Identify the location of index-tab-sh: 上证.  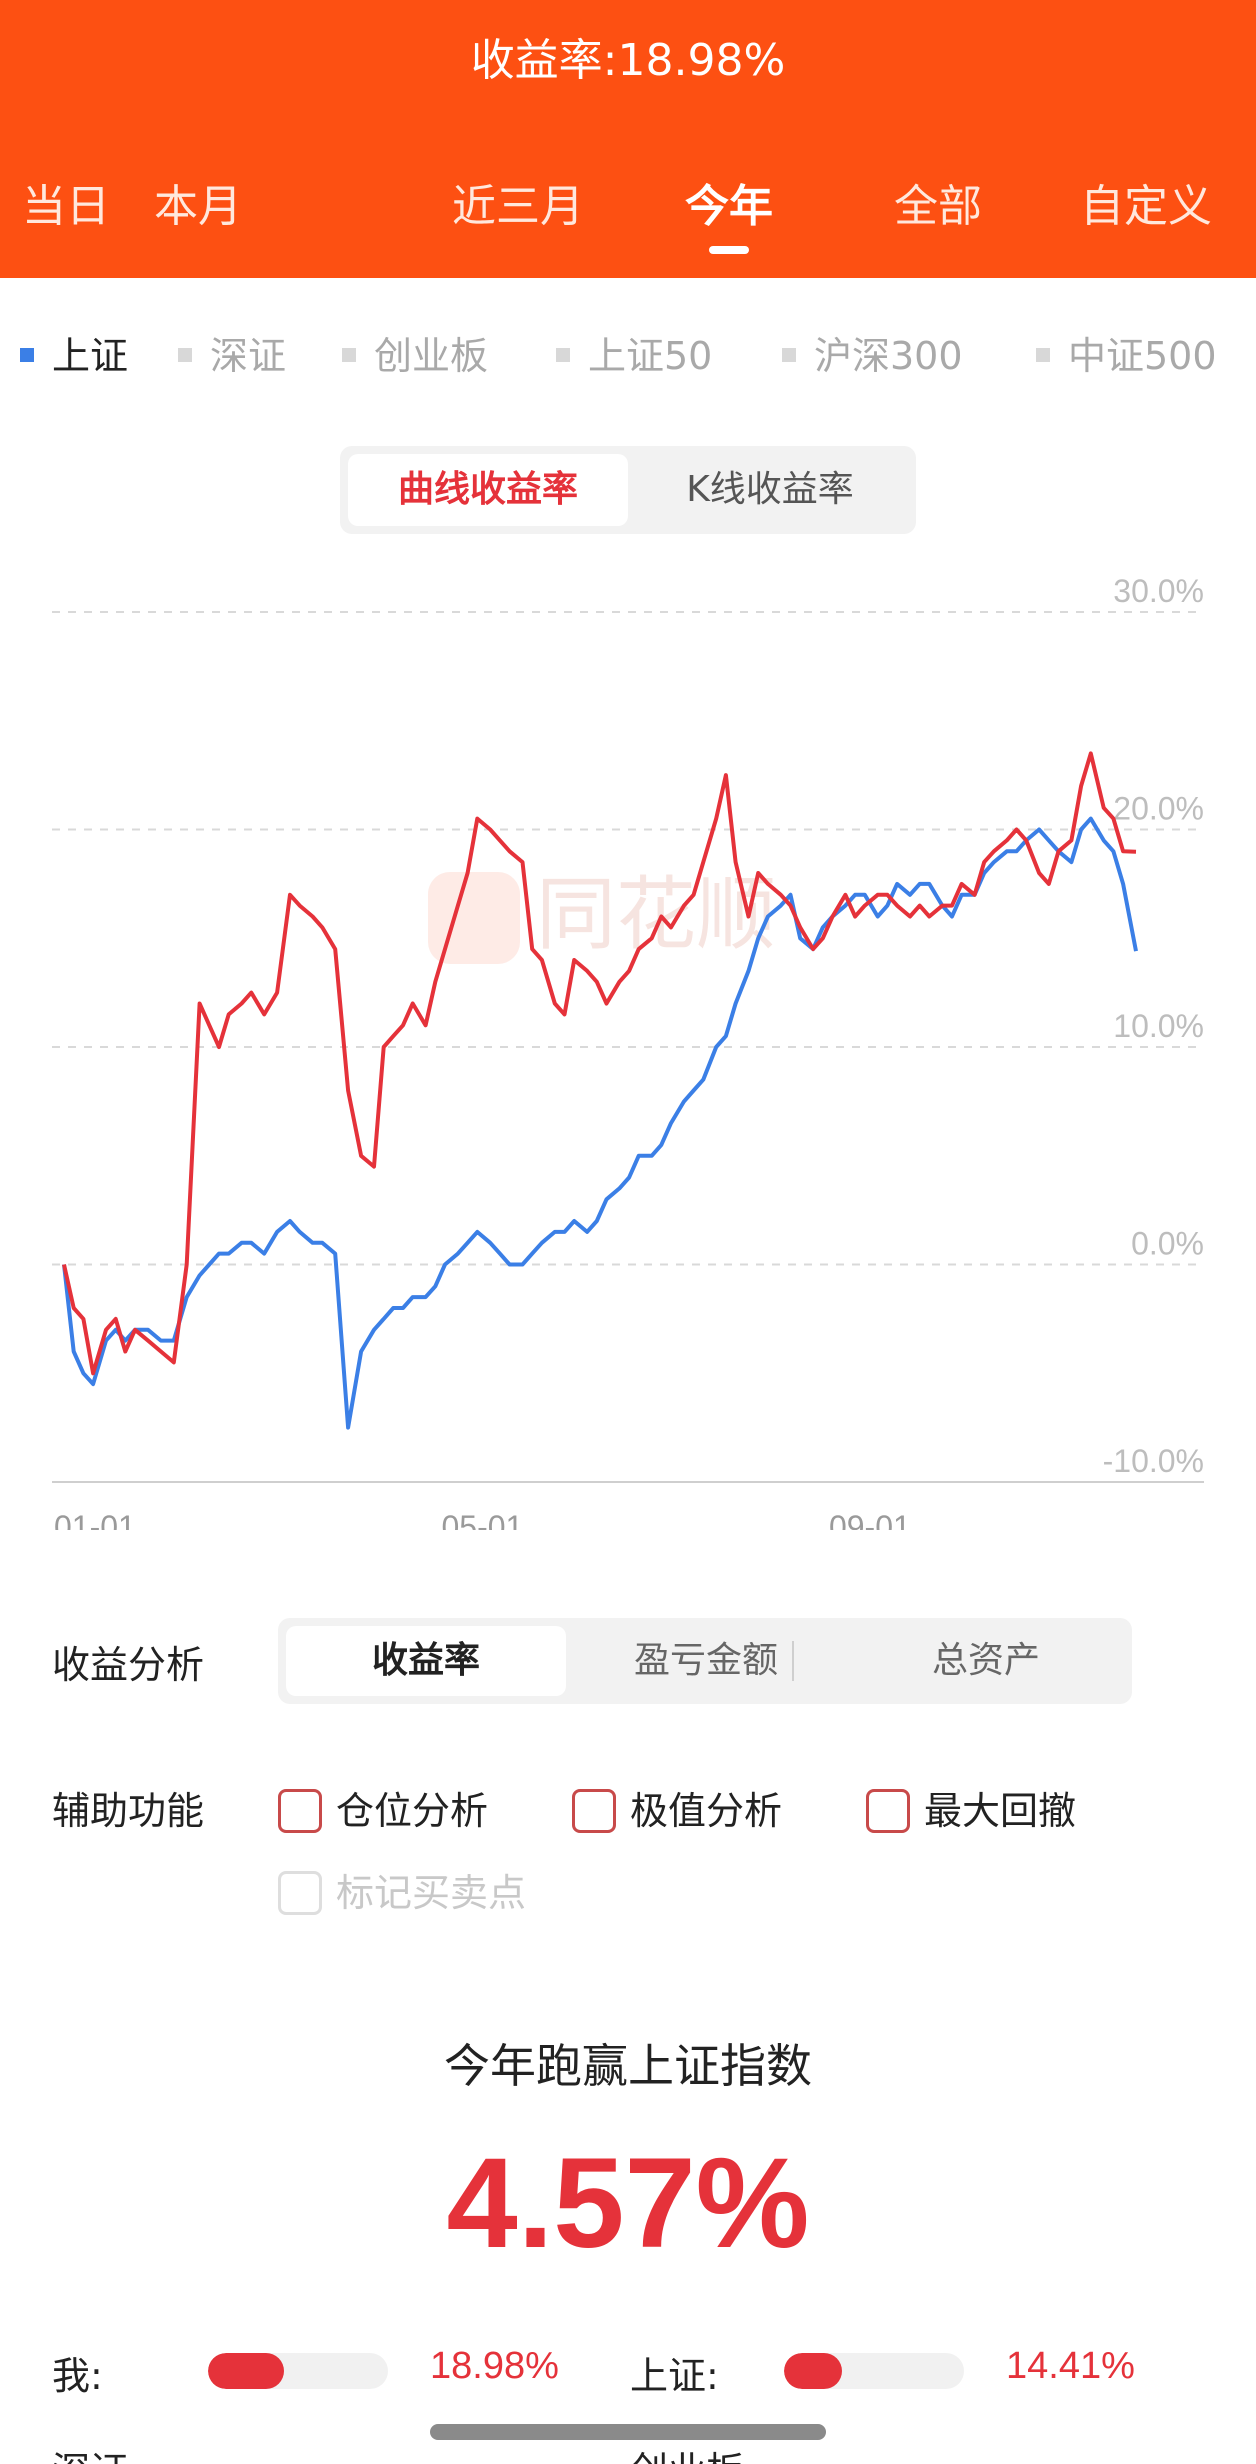
(74, 352).